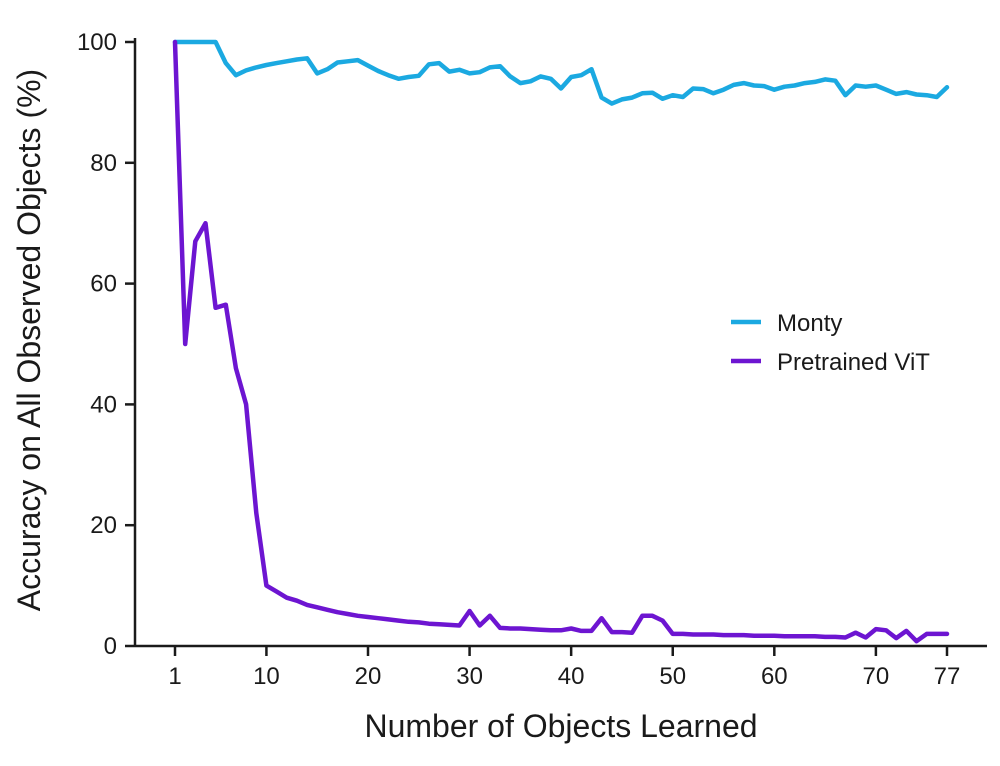  I want to click on x-tick-label: 50, so click(672, 676).